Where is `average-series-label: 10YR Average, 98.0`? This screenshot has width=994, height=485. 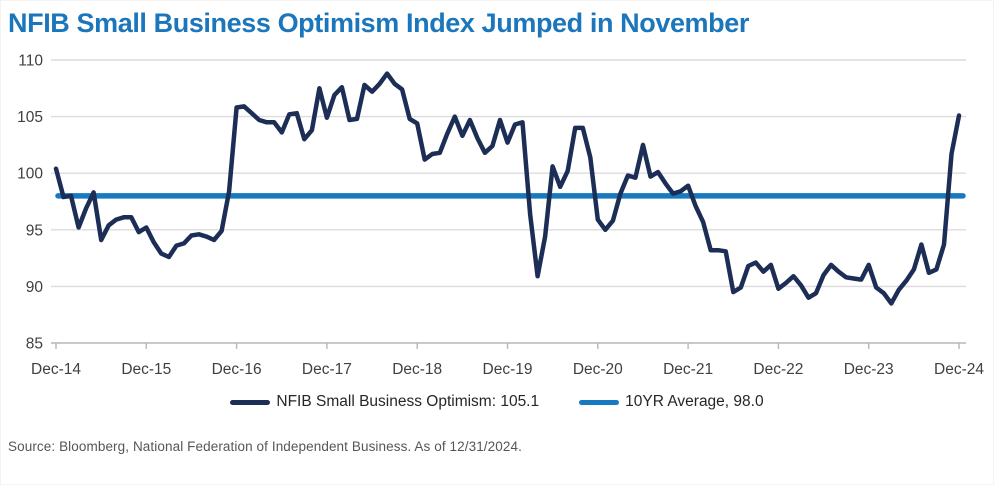
average-series-label: 10YR Average, 98.0 is located at coordinates (694, 402).